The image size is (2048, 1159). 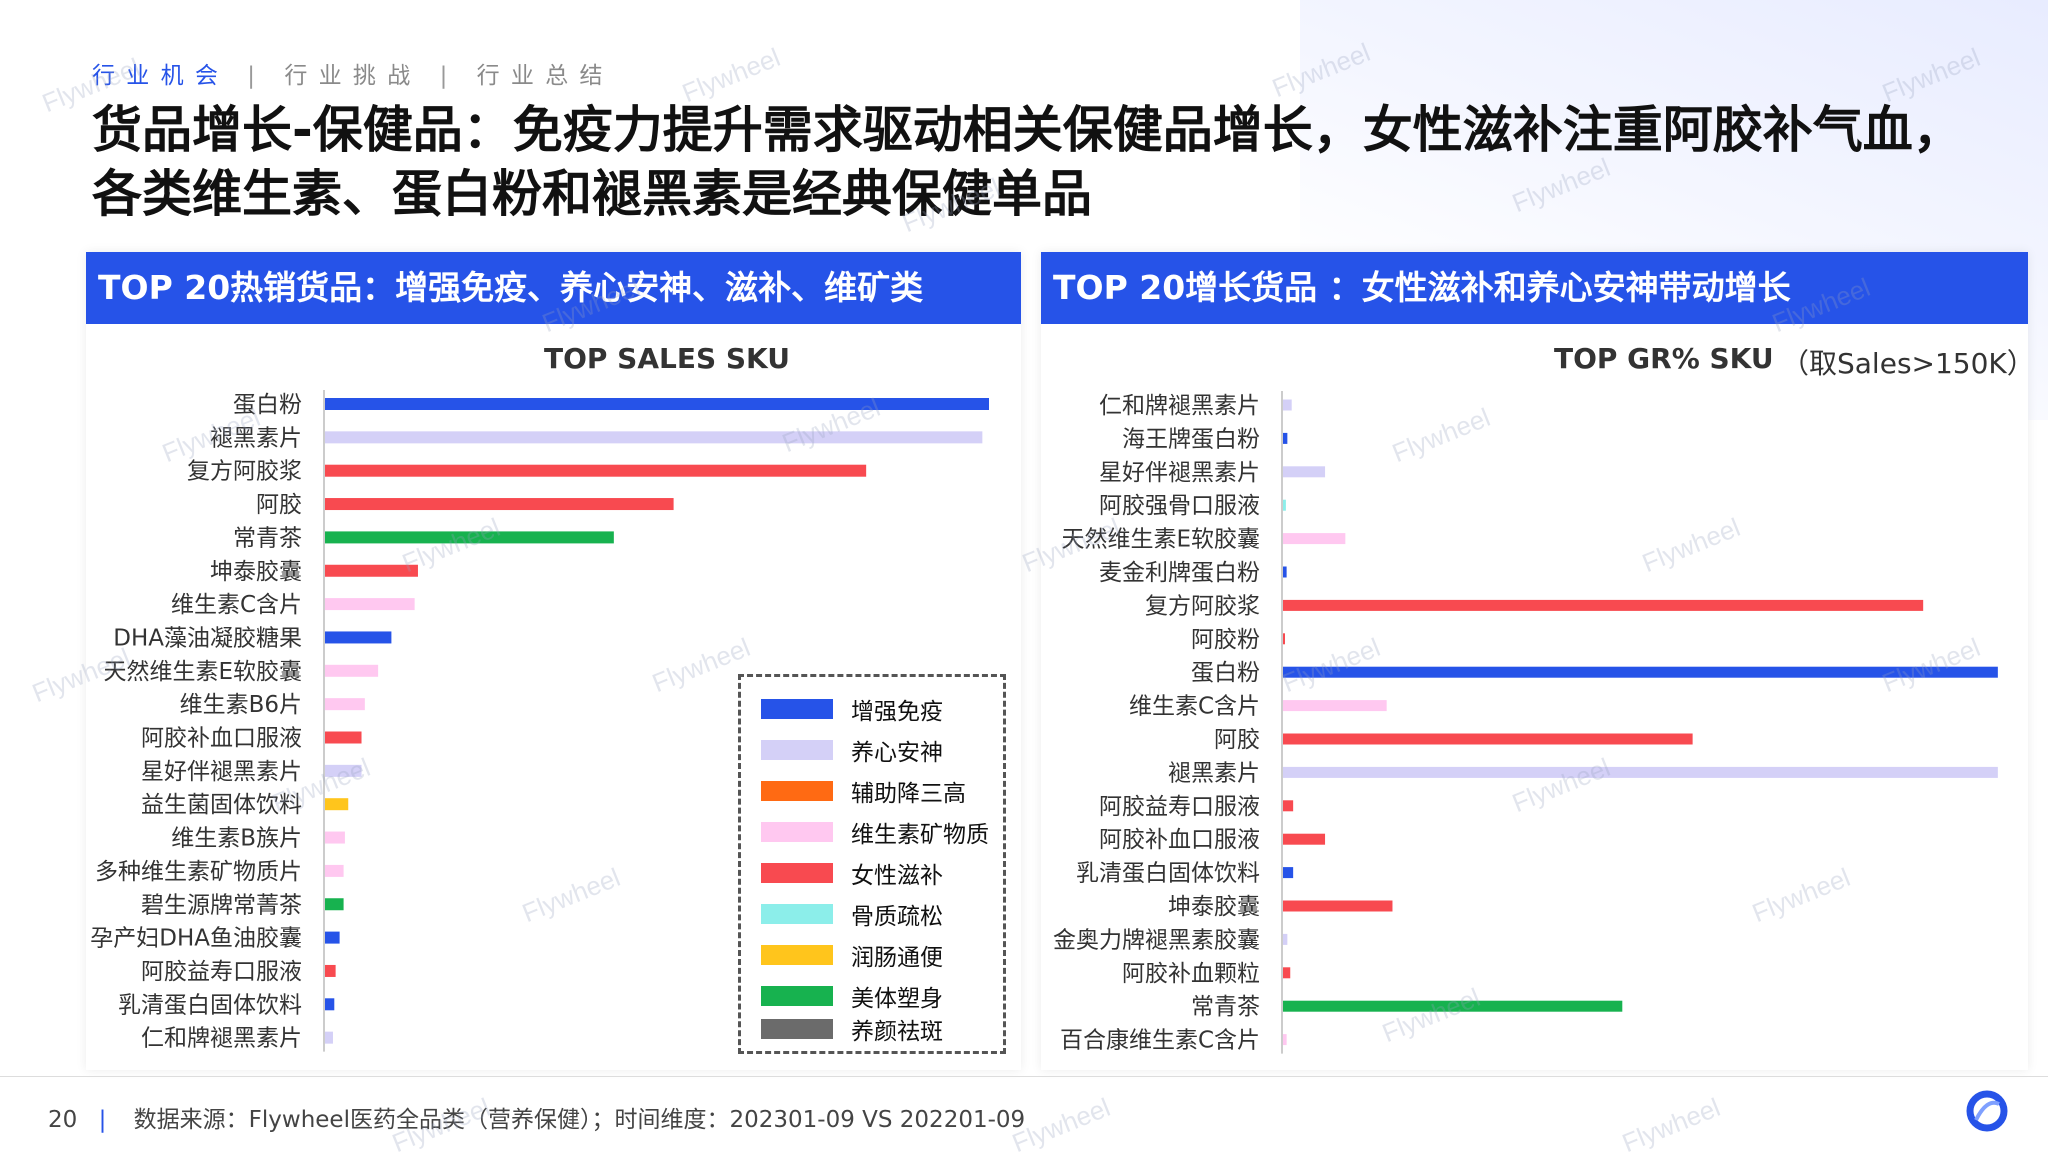 I want to click on legend-item: 养心安神, so click(x=852, y=750).